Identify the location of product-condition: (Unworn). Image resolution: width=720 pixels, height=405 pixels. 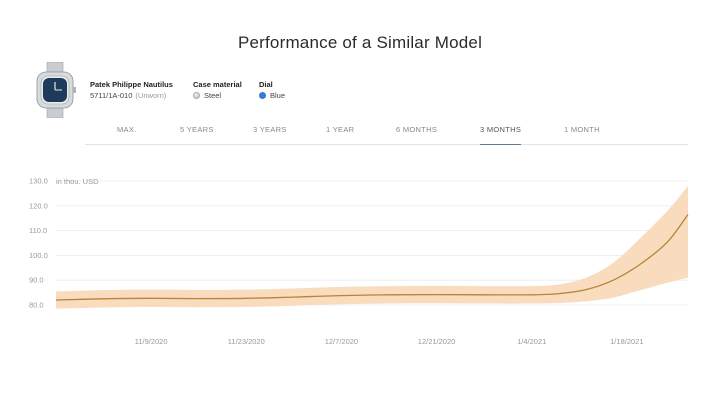
(151, 95).